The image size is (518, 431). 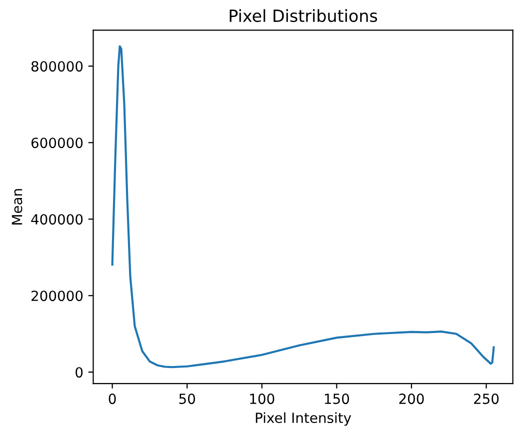 I want to click on y-tick-label: 0, so click(x=79, y=372).